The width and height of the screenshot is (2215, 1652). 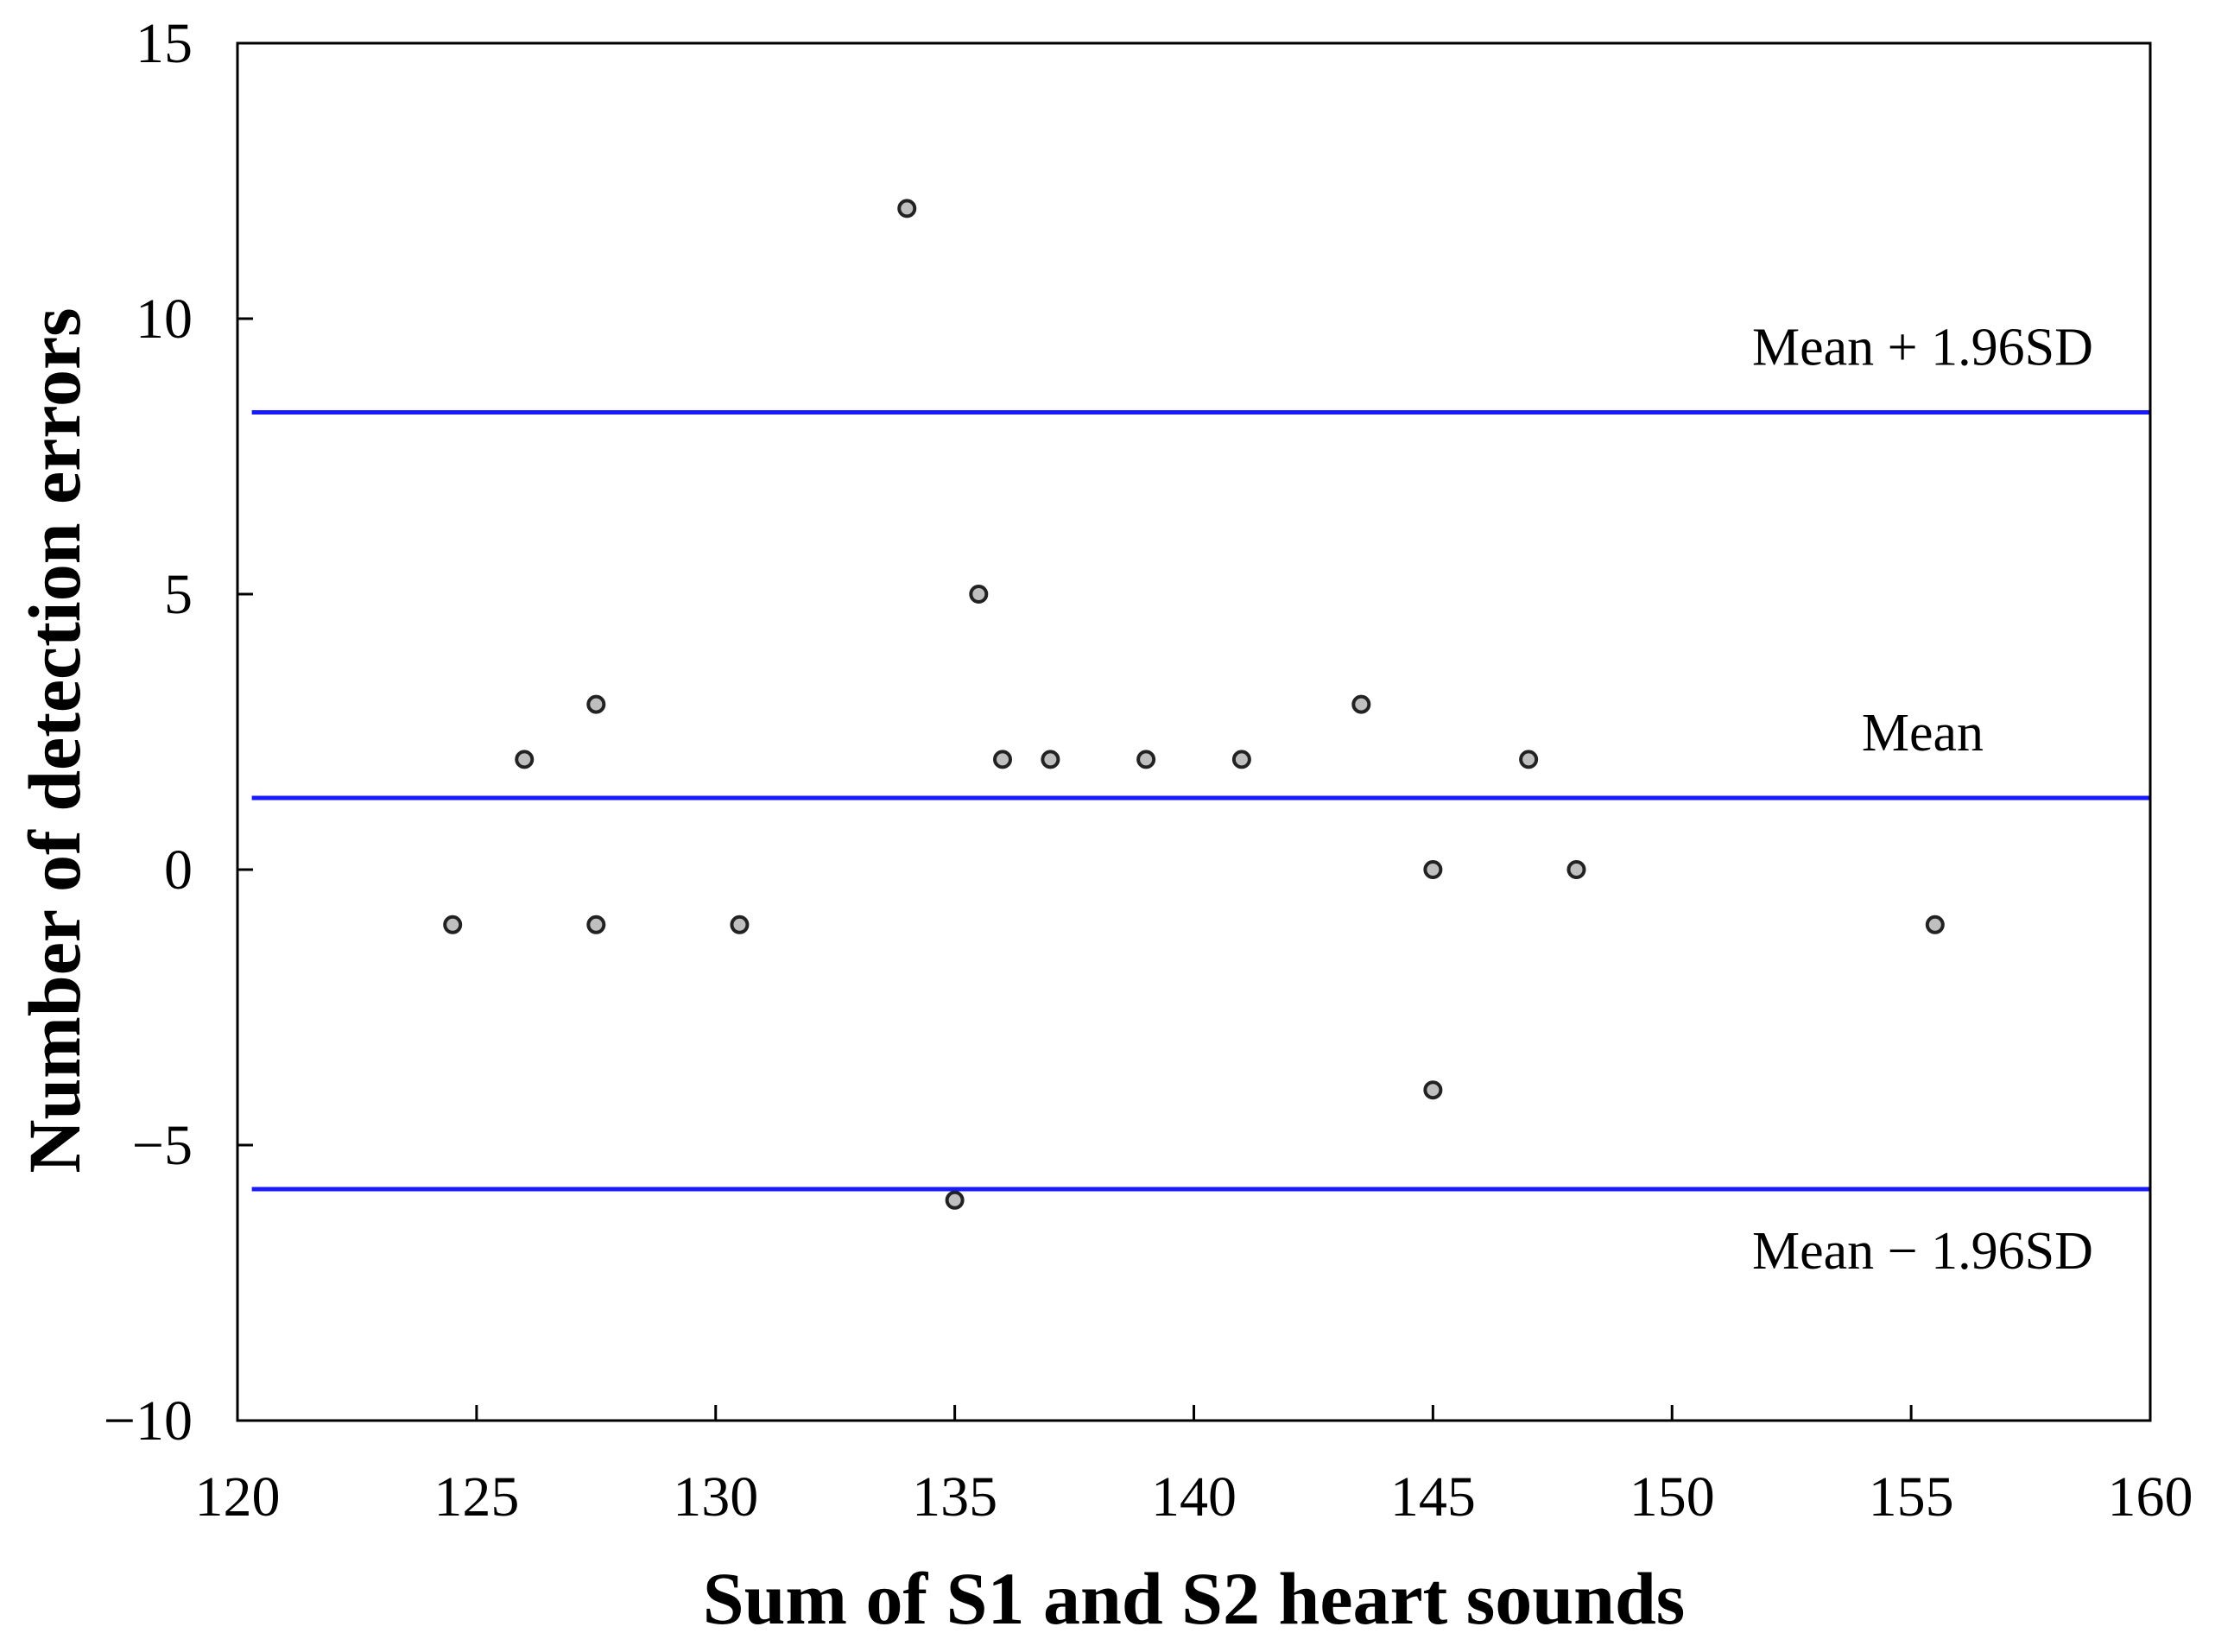 I want to click on y-tick-label: −10, so click(x=148, y=1421).